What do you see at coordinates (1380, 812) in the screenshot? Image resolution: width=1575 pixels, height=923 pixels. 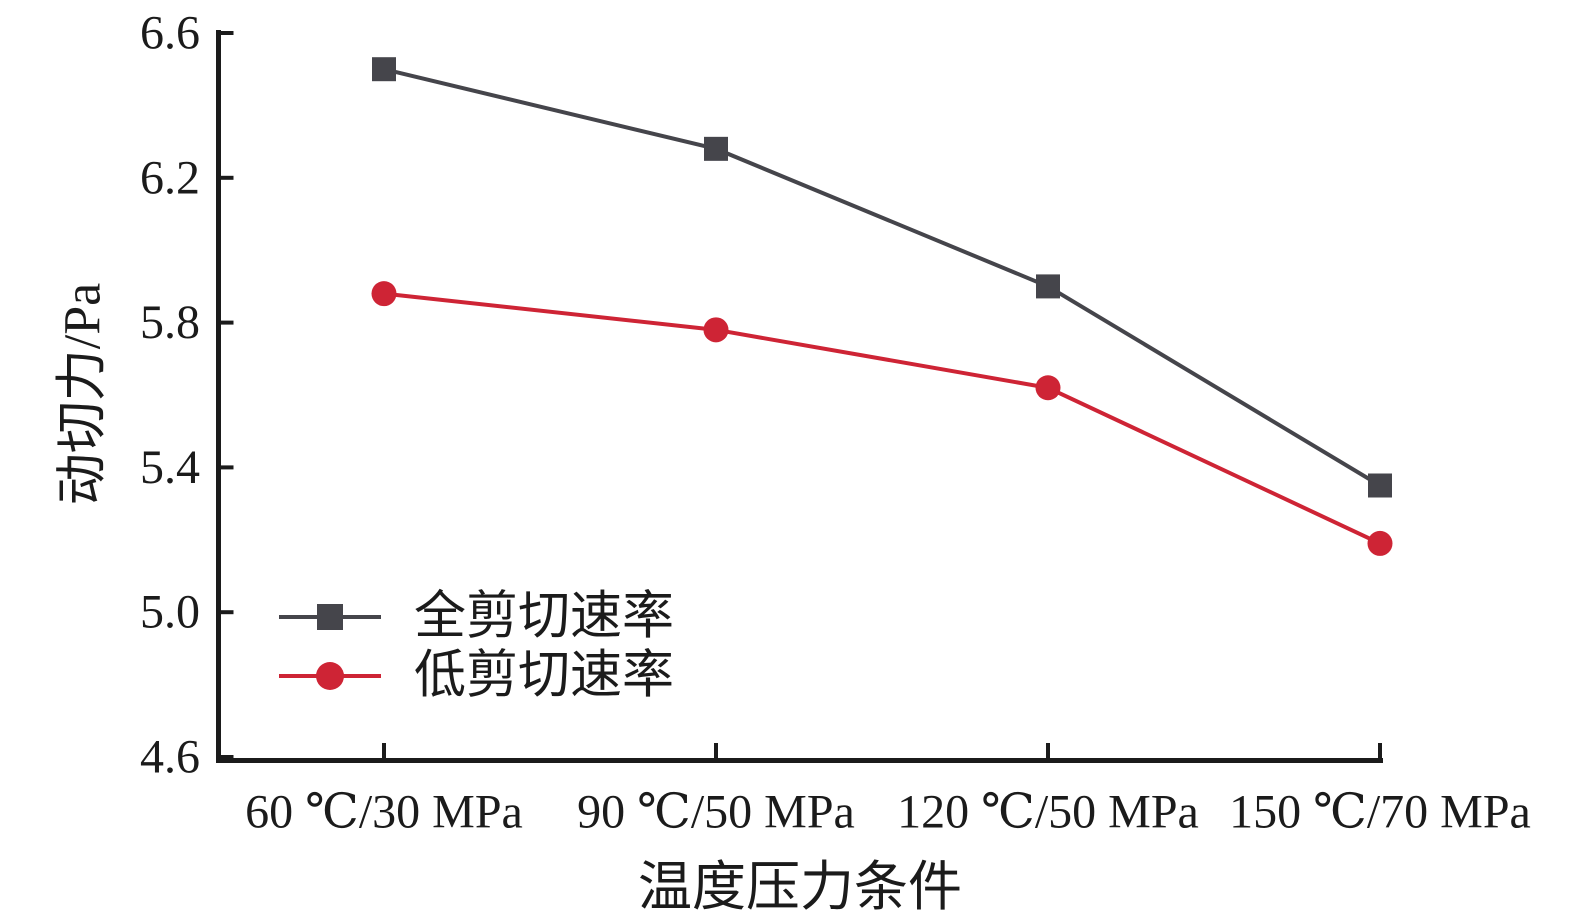 I see `x-tick-label: 150 ℃/70 MPa` at bounding box center [1380, 812].